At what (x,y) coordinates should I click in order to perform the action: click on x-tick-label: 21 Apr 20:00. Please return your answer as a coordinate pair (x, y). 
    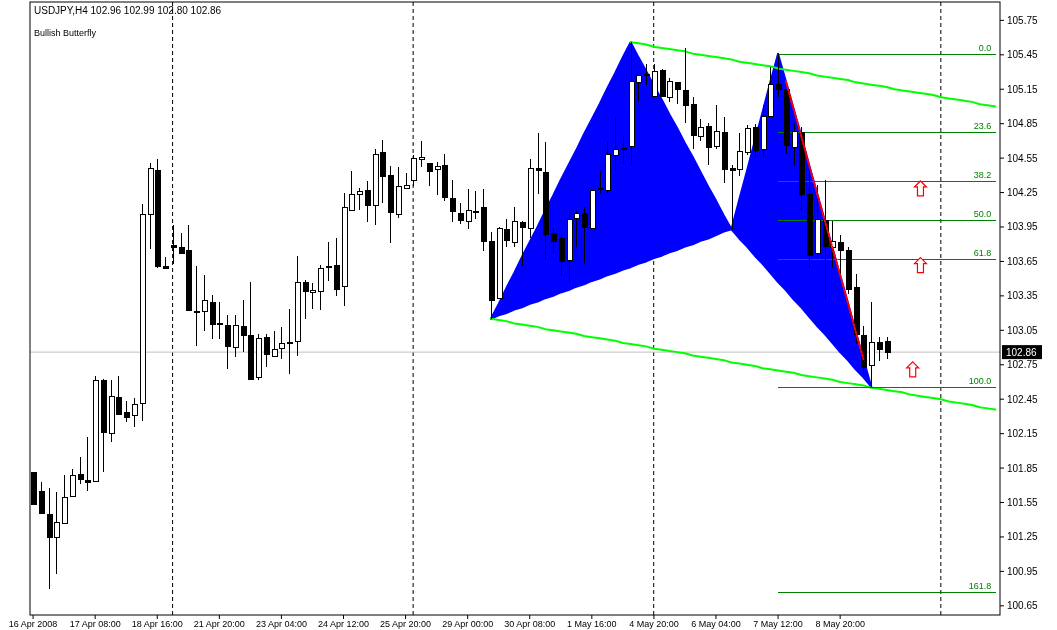
    Looking at the image, I should click on (219, 624).